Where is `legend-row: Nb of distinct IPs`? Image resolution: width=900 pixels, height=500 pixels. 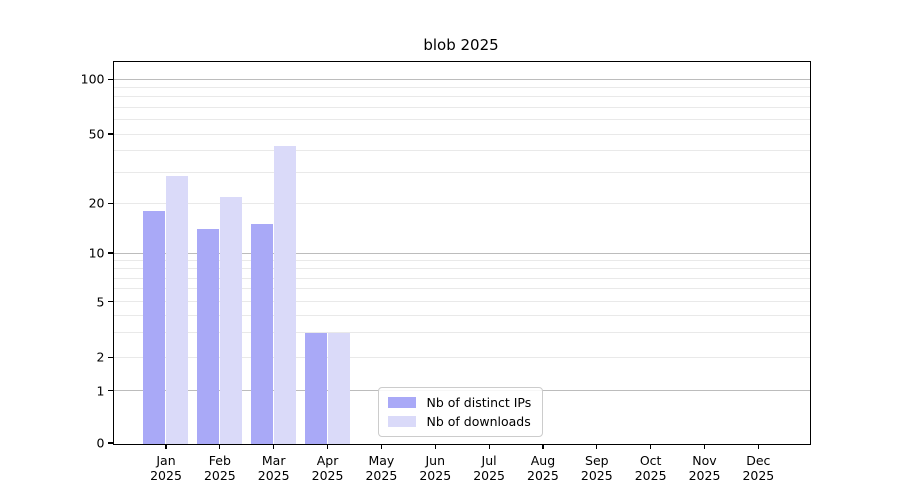
legend-row: Nb of distinct IPs is located at coordinates (459, 402).